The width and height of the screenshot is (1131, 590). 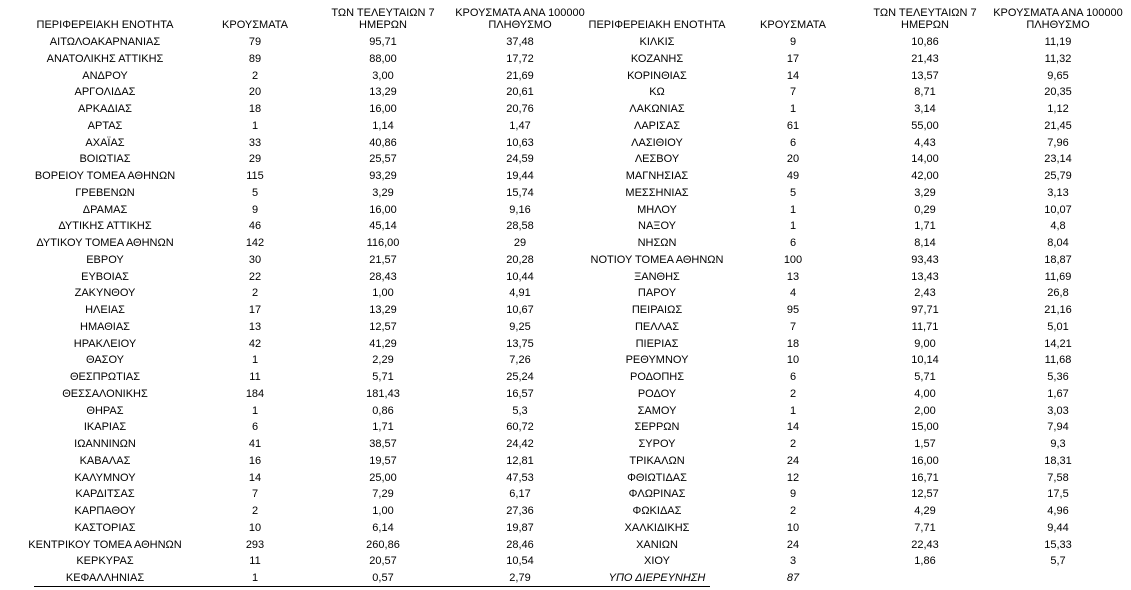 What do you see at coordinates (372, 586) in the screenshot?
I see `table-rule` at bounding box center [372, 586].